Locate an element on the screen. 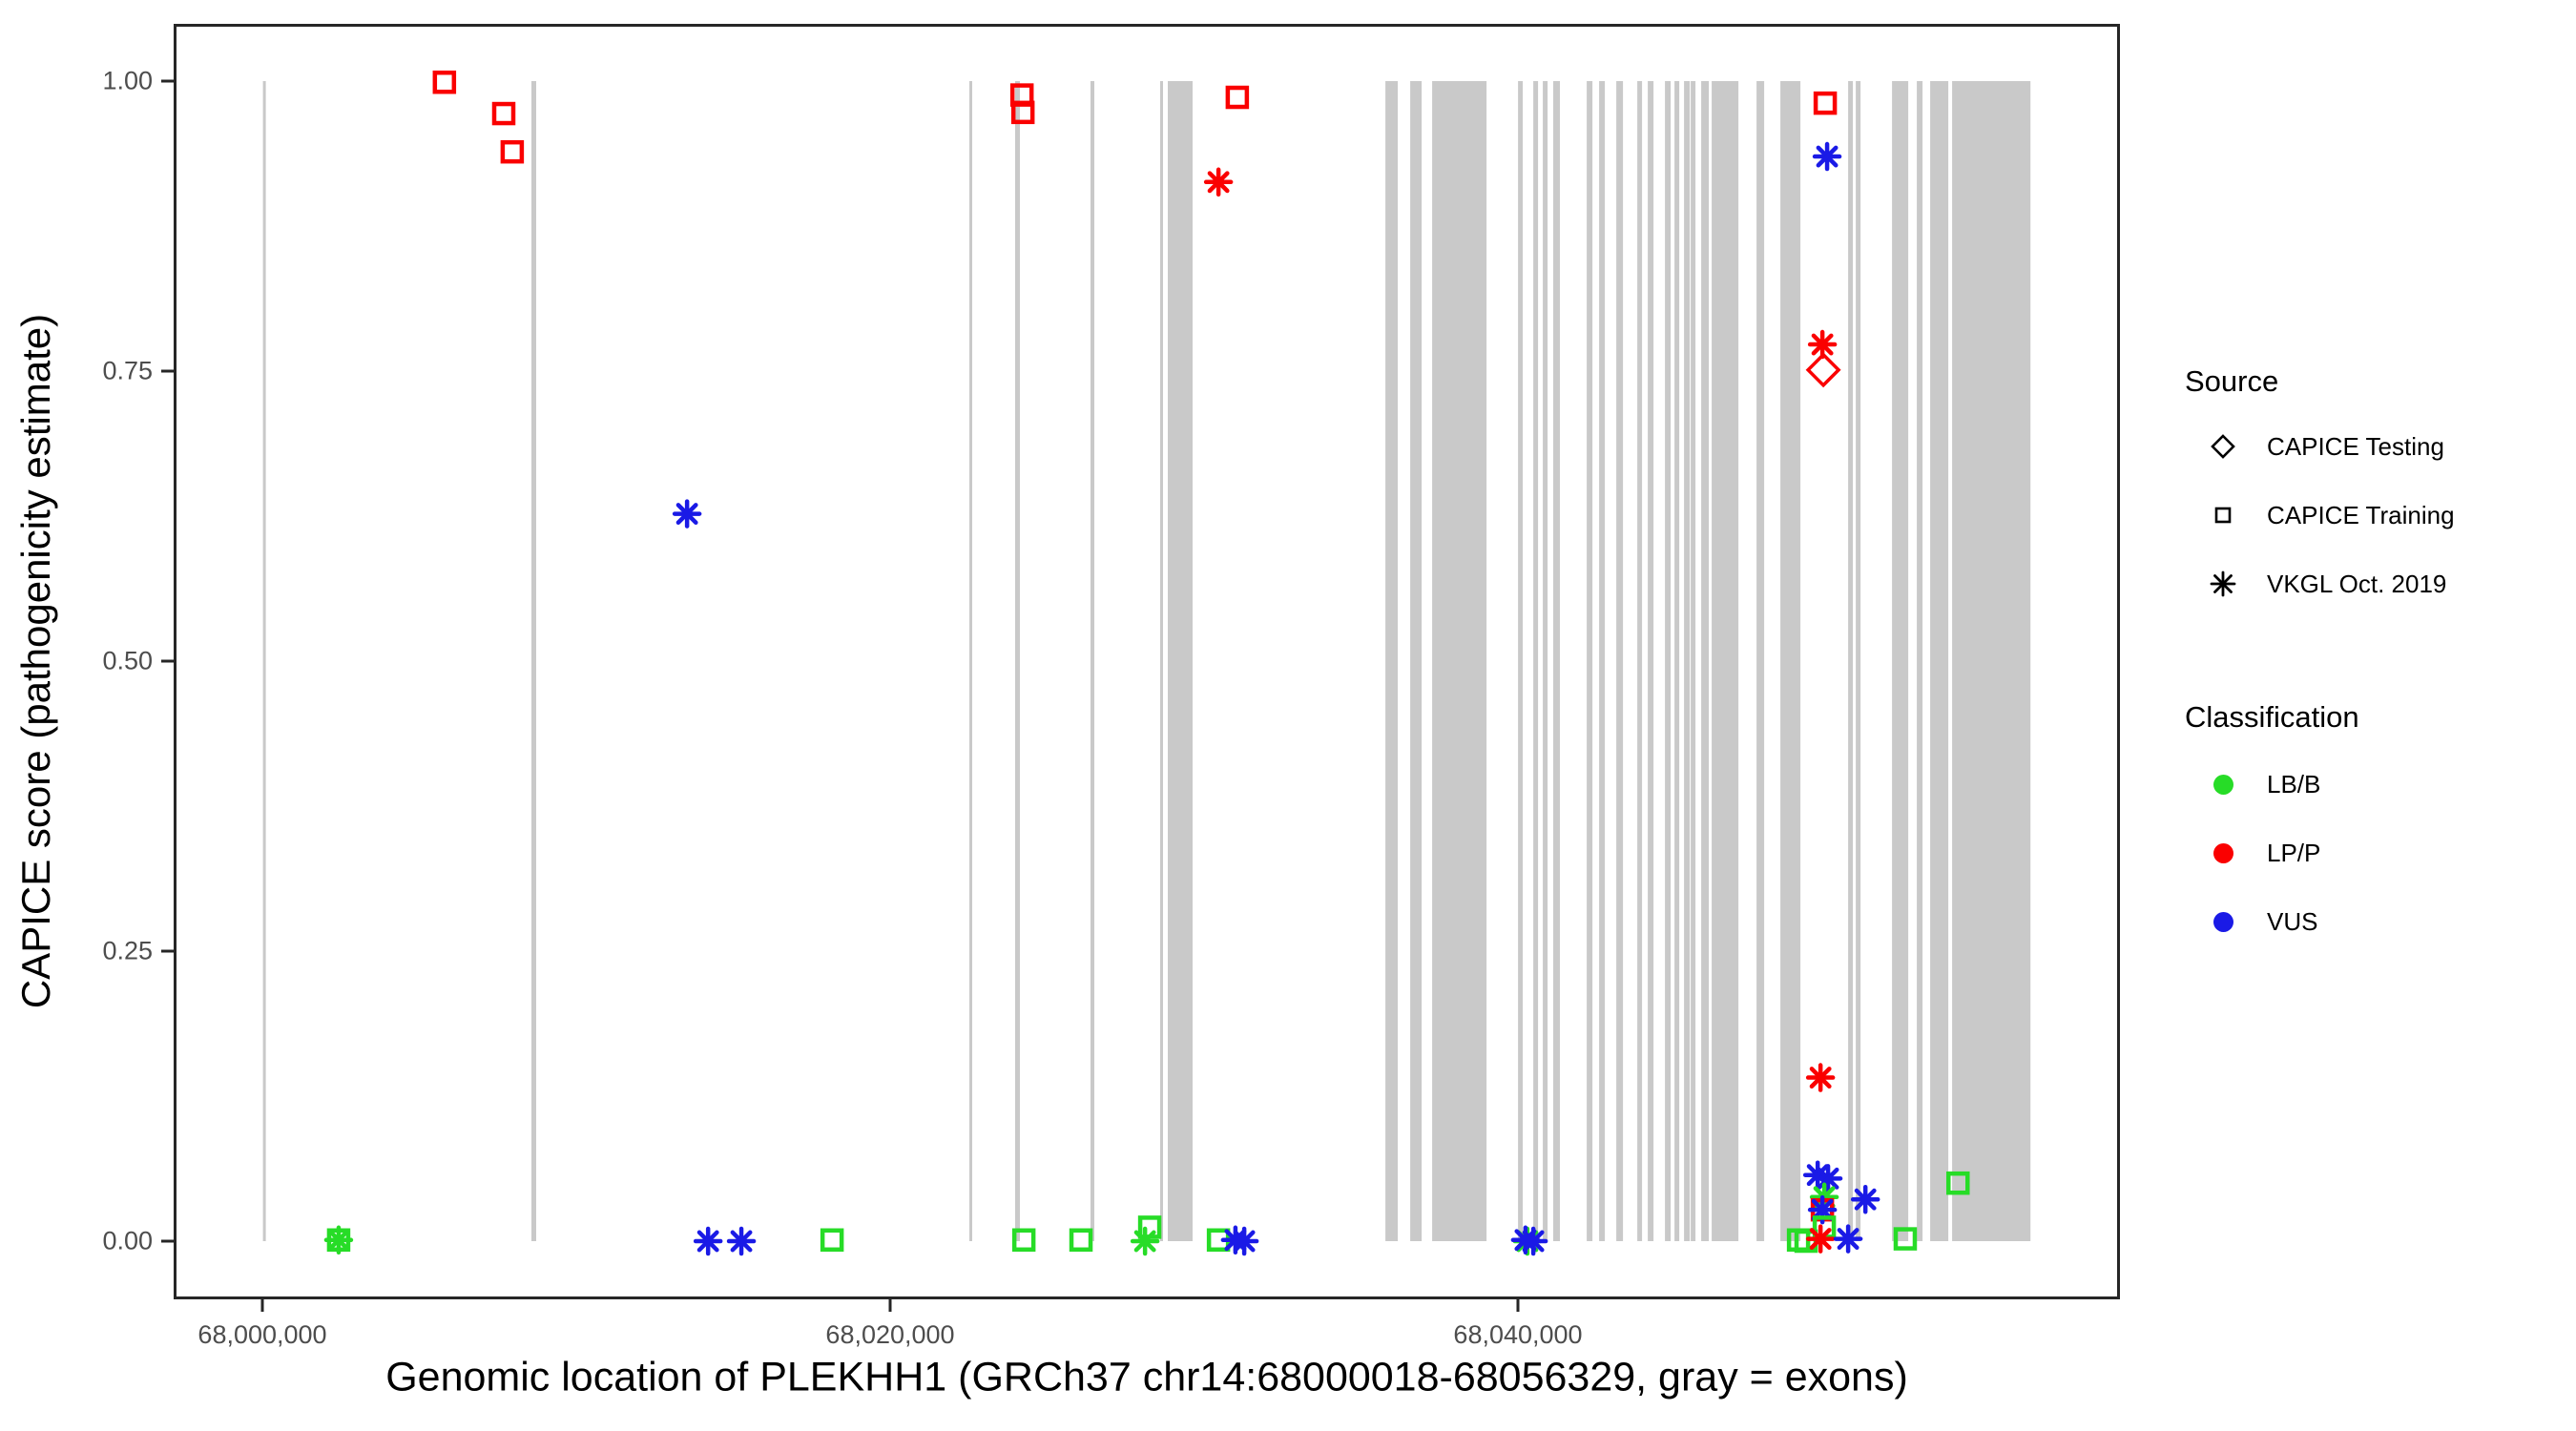 The image size is (2576, 1431). square-icon is located at coordinates (2223, 515).